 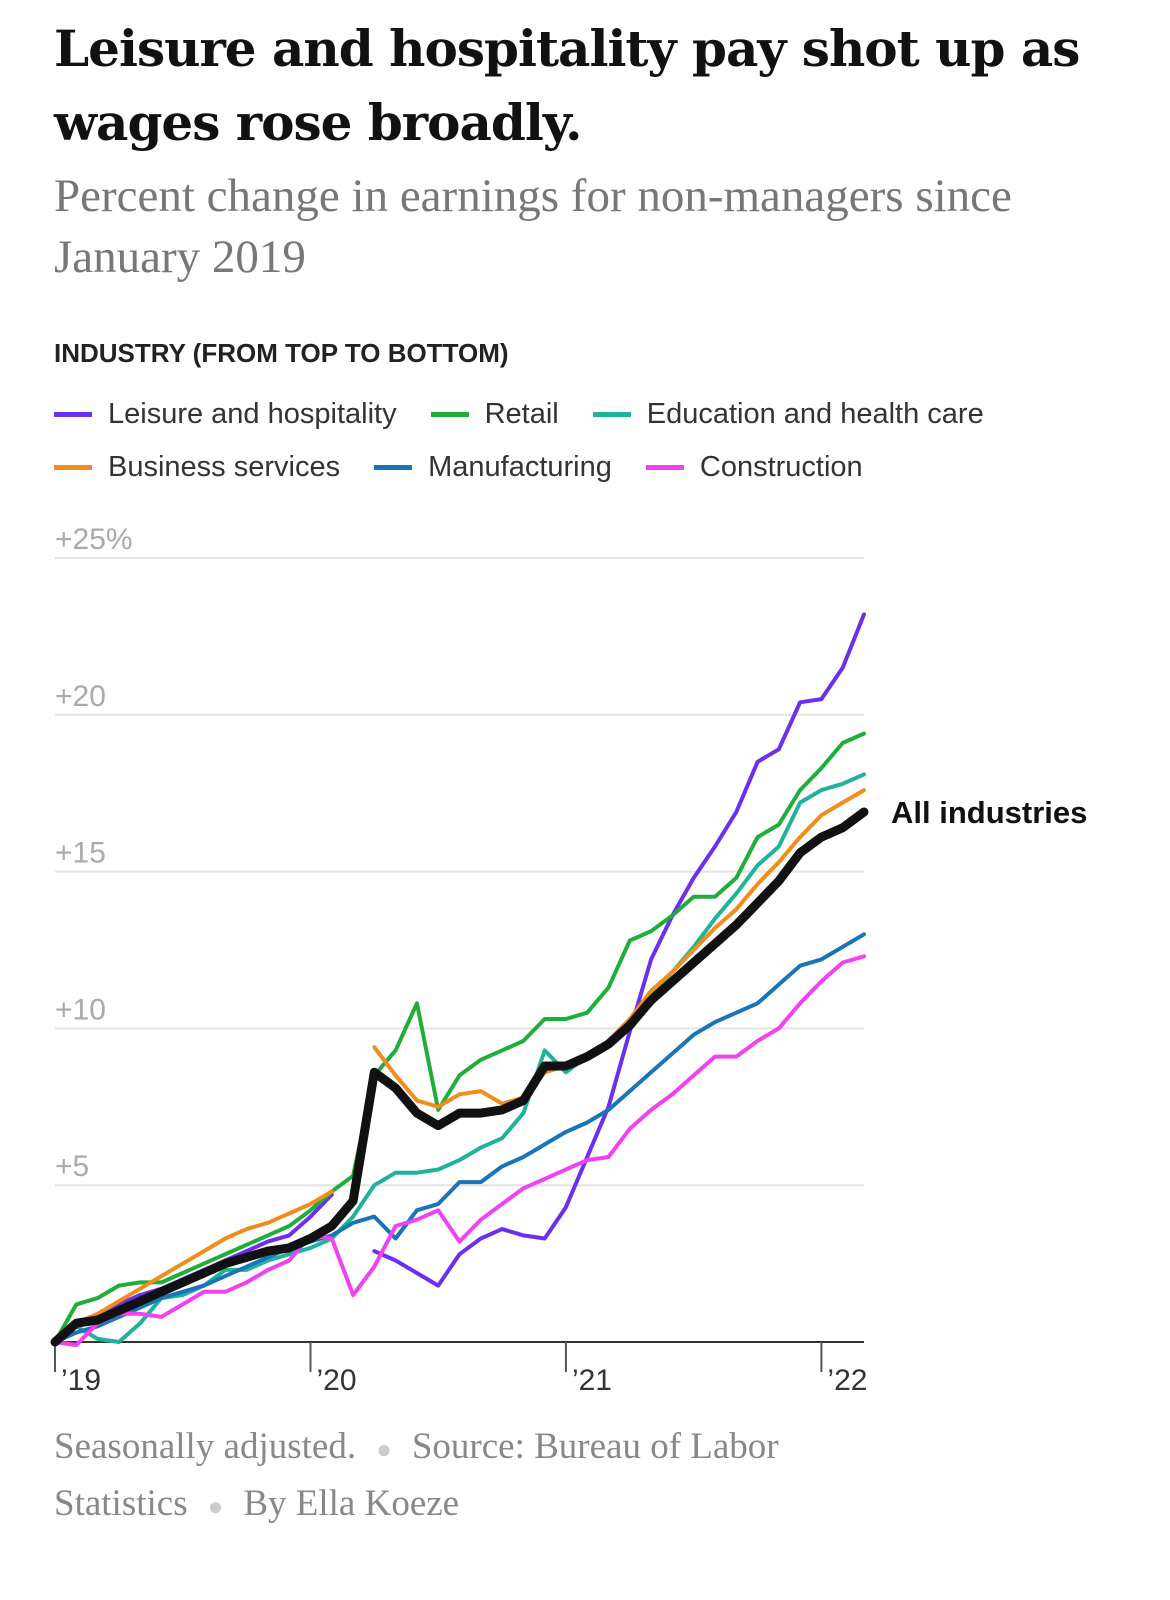 I want to click on footer-note: Seasonally adjusted., so click(x=205, y=1446).